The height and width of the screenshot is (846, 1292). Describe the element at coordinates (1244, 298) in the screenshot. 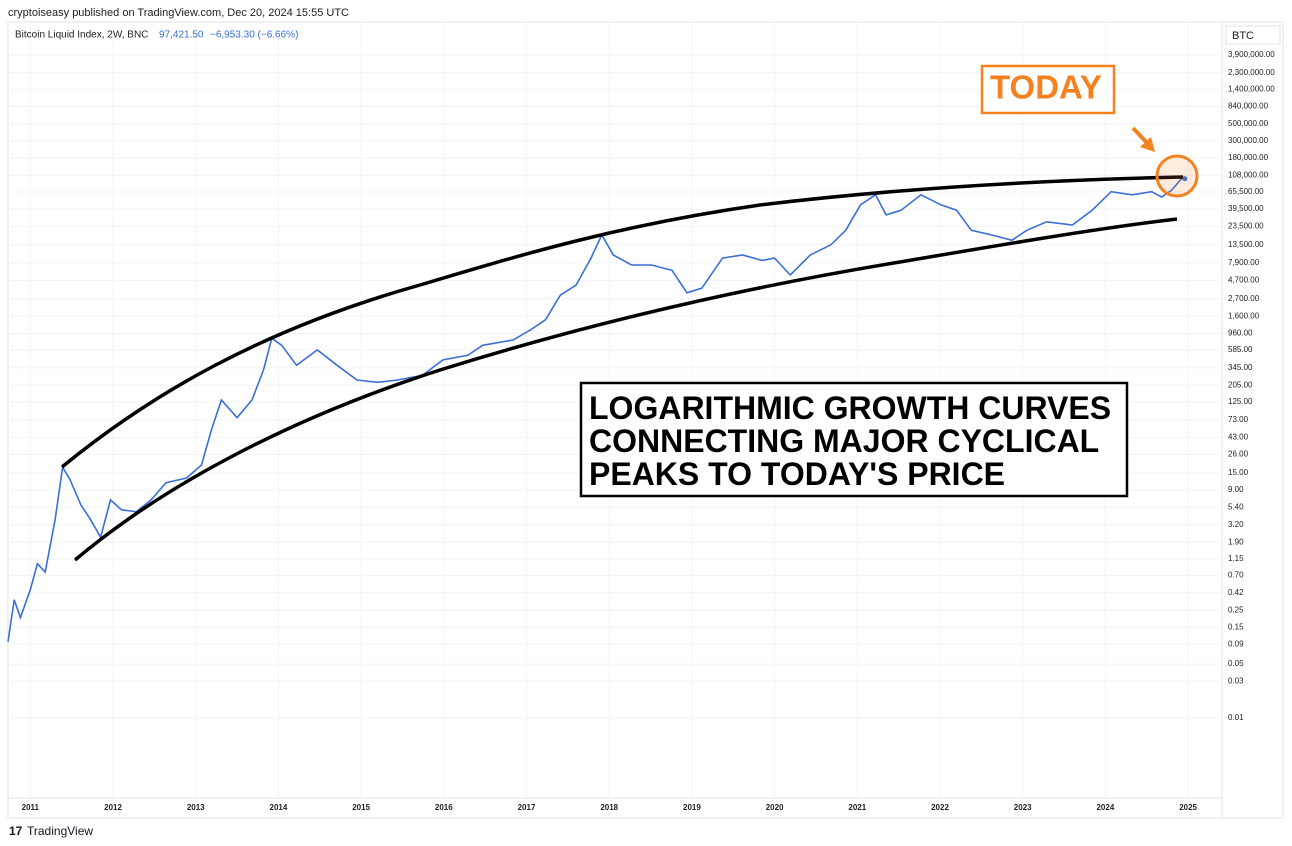

I see `y-tick-label: 2,700.00` at that location.